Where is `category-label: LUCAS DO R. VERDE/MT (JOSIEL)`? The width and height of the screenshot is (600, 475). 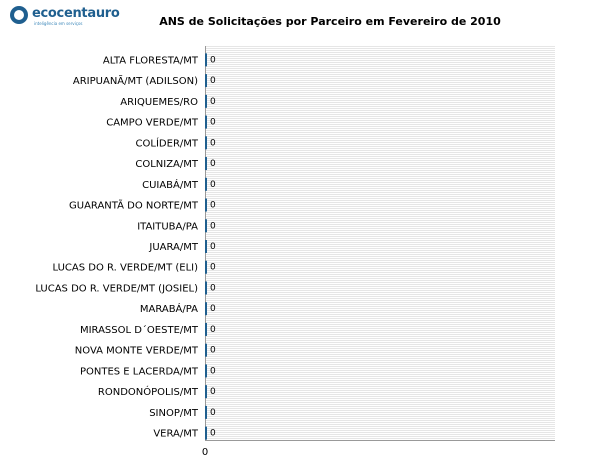 category-label: LUCAS DO R. VERDE/MT (JOSIEL) is located at coordinates (116, 288).